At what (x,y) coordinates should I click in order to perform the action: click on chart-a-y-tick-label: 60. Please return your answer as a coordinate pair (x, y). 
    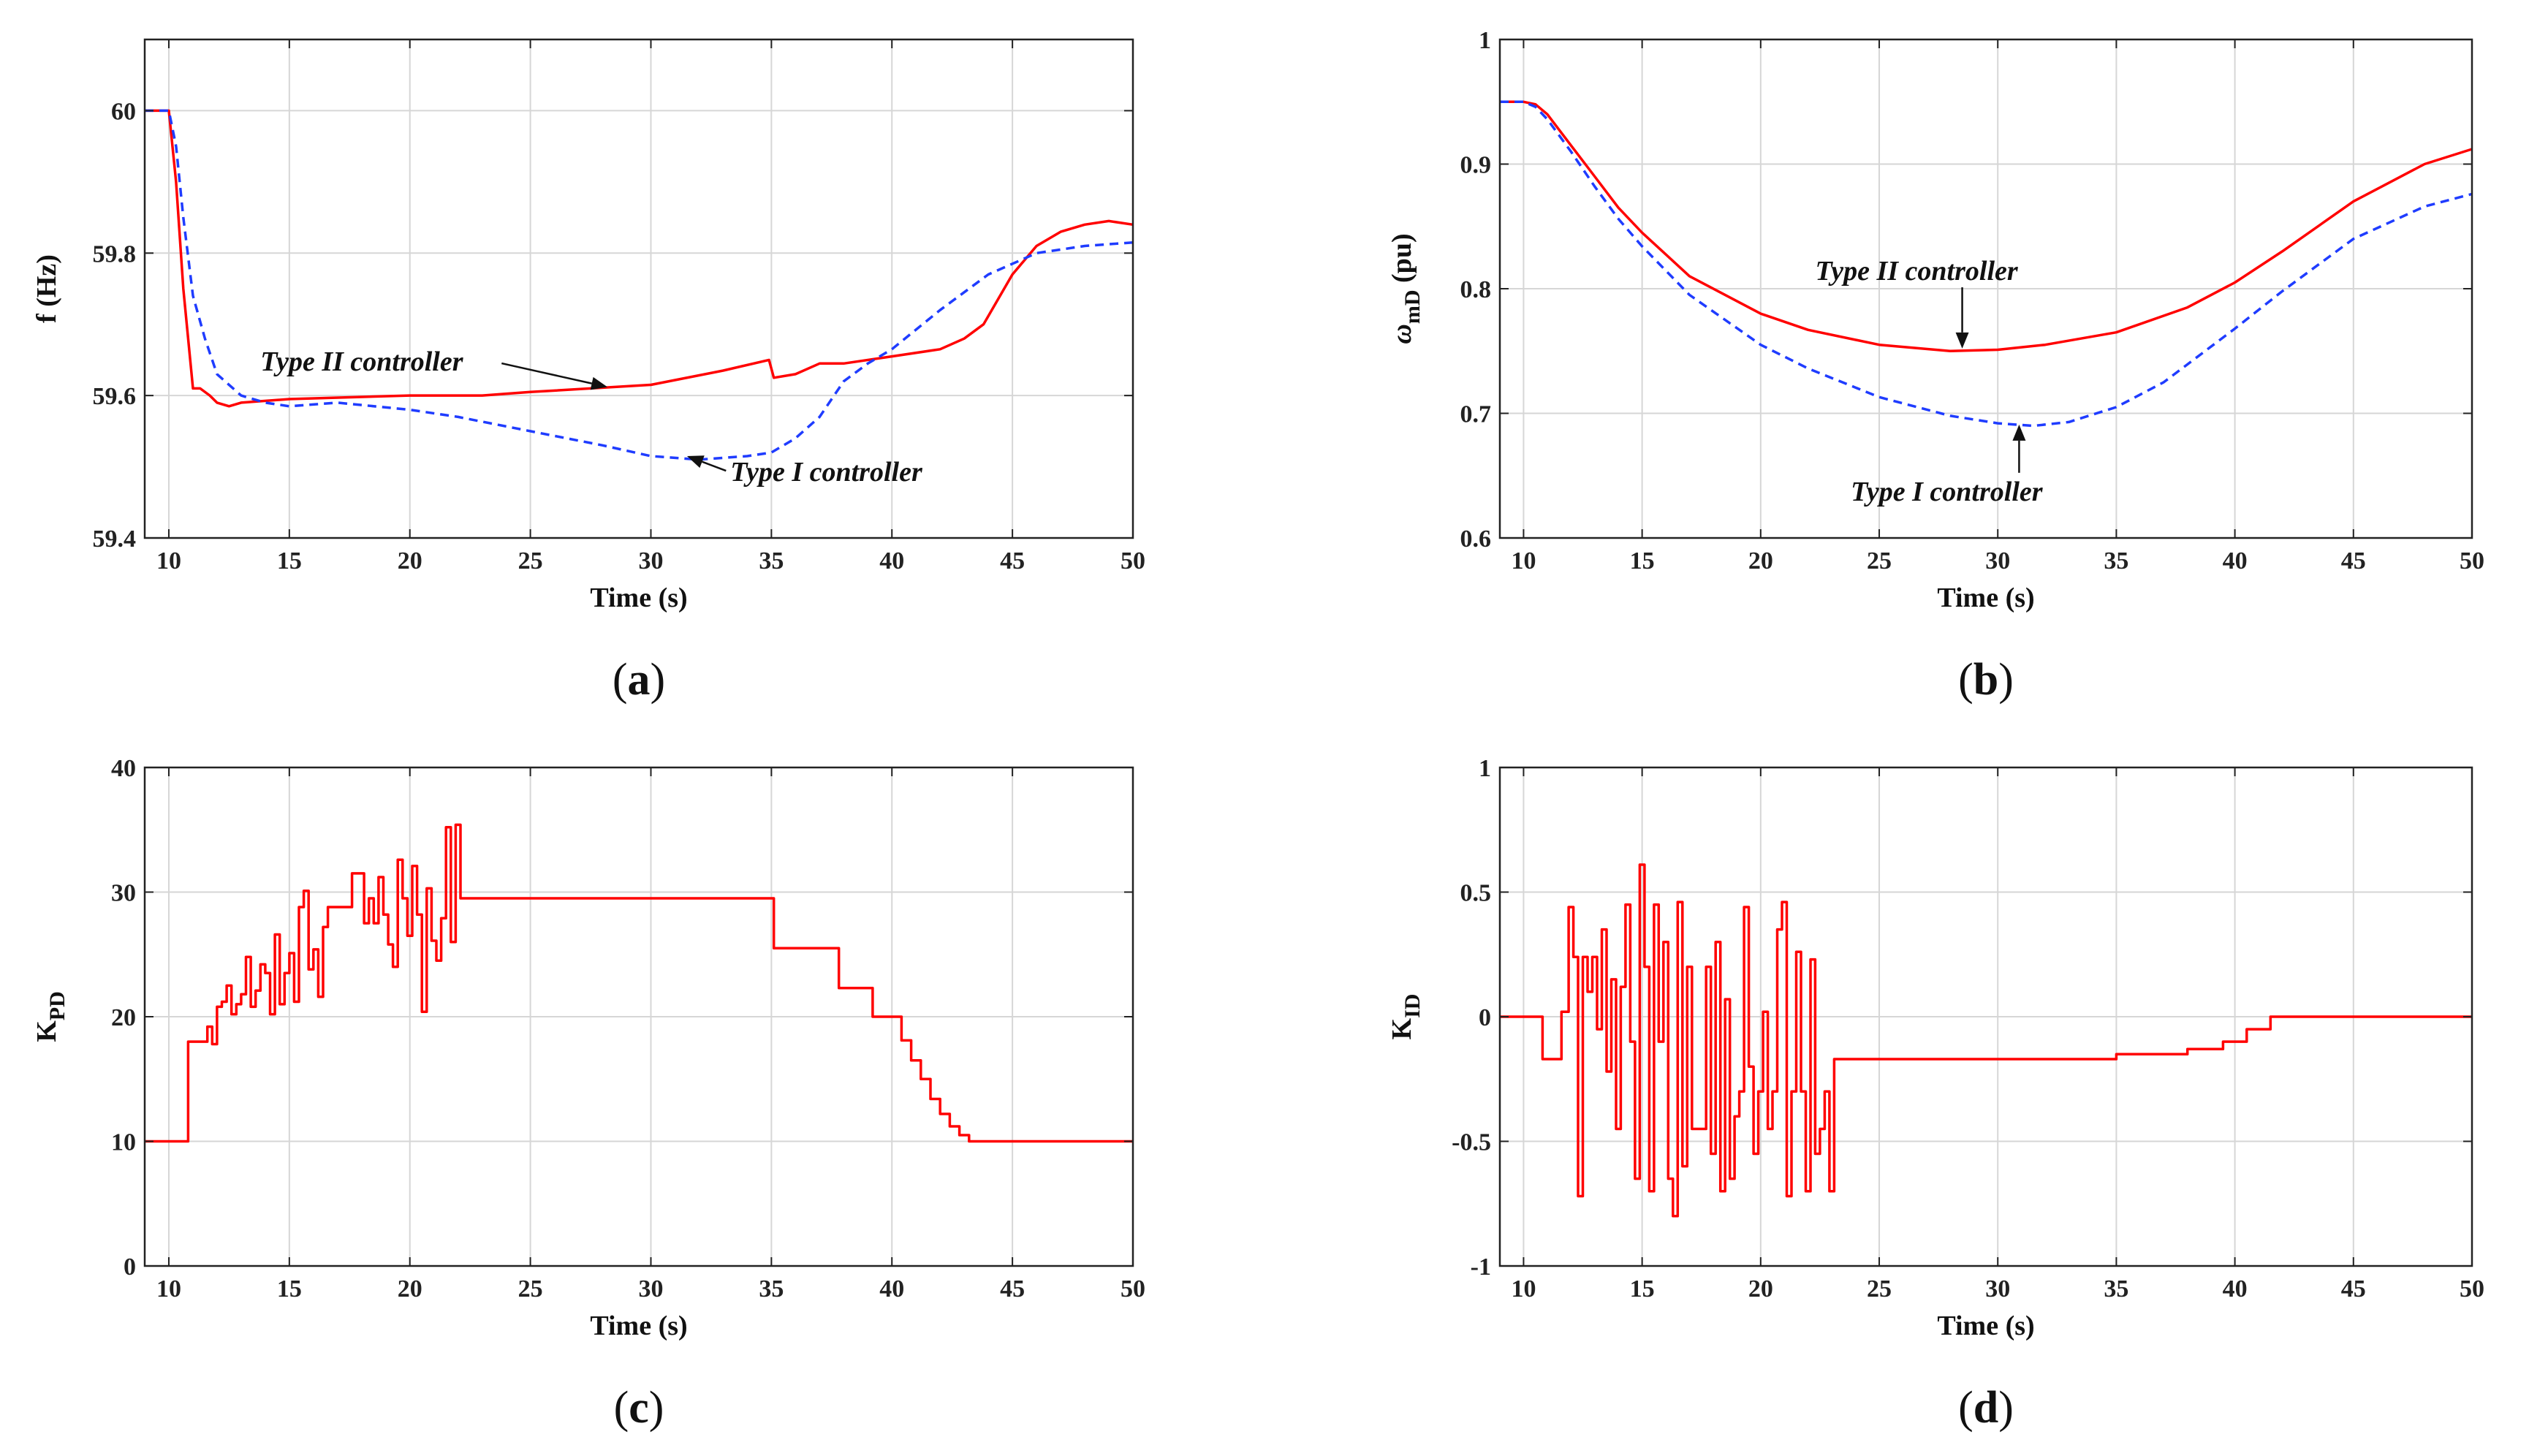
    Looking at the image, I should click on (123, 111).